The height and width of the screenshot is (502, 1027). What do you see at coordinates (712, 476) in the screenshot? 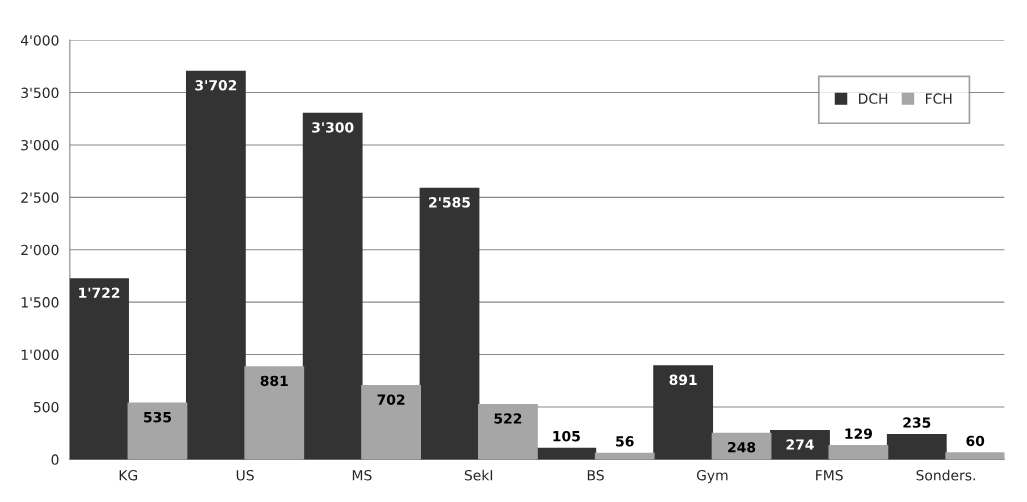
I see `x-tick-label: Gym` at bounding box center [712, 476].